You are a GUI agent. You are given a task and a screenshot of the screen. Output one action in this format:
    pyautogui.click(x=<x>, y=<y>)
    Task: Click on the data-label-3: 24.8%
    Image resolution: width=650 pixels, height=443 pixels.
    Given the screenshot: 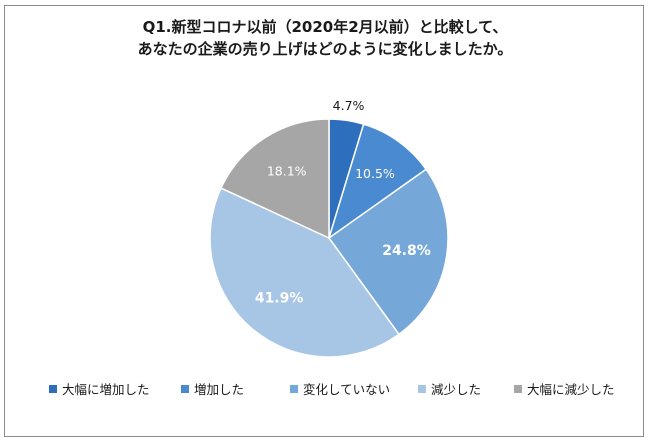 What is the action you would take?
    pyautogui.click(x=406, y=251)
    